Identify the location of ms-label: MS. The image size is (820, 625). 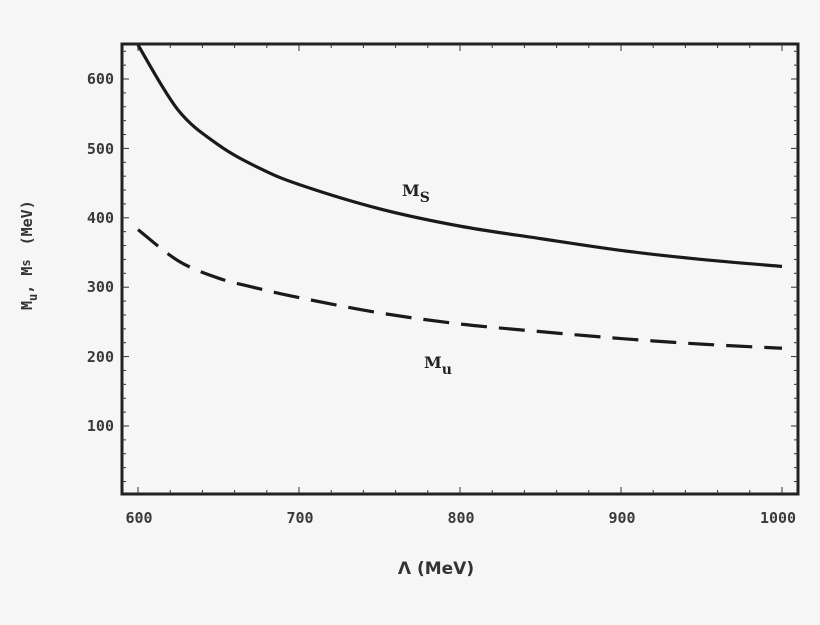
(416, 193).